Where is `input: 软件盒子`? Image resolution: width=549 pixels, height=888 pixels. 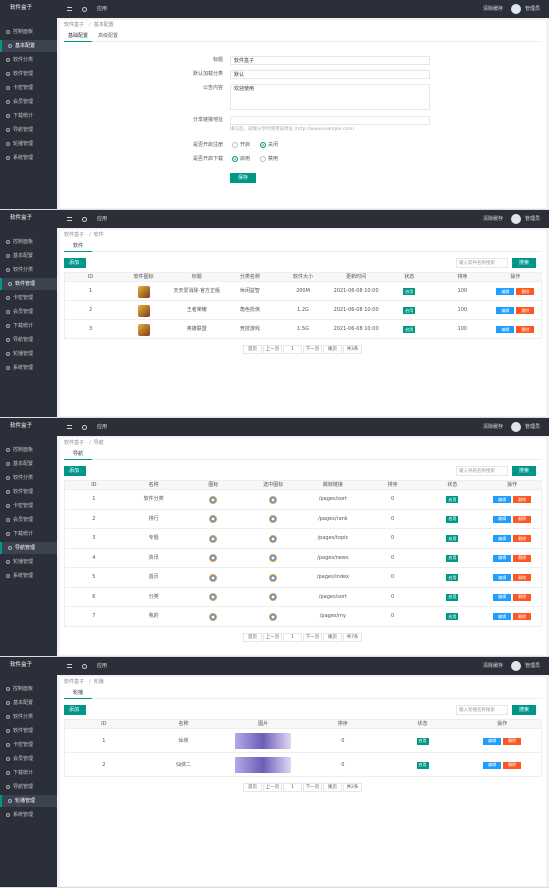 input: 软件盒子 is located at coordinates (330, 60).